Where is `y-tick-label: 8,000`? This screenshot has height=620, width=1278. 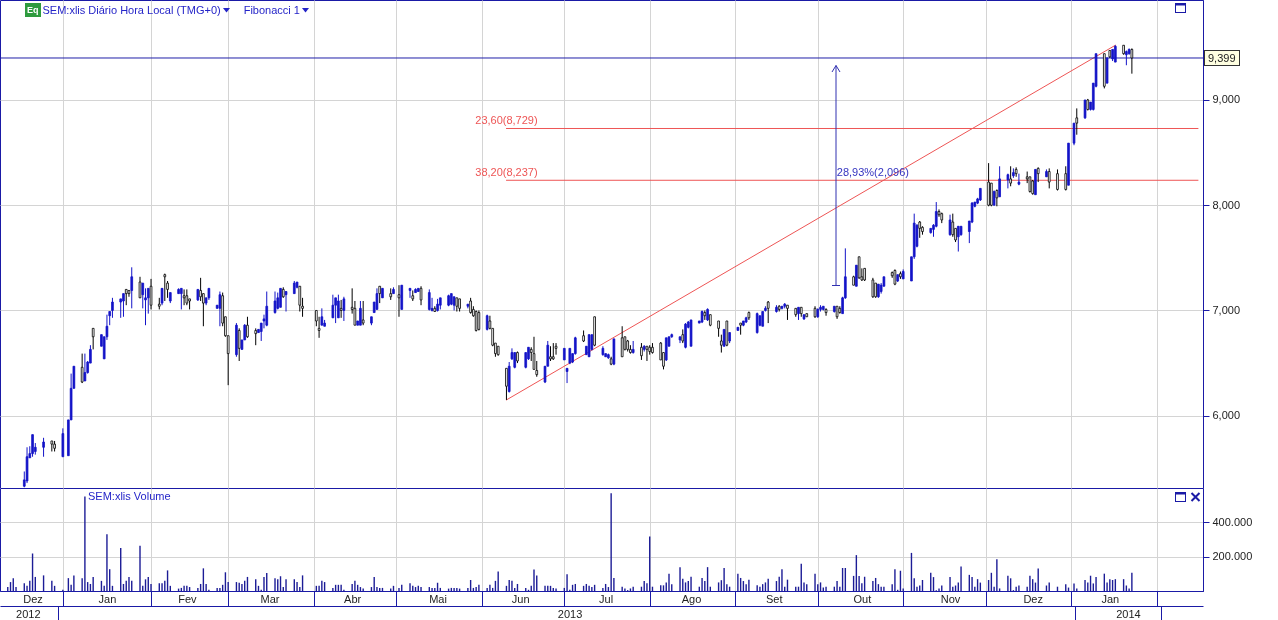
y-tick-label: 8,000 is located at coordinates (1226, 204).